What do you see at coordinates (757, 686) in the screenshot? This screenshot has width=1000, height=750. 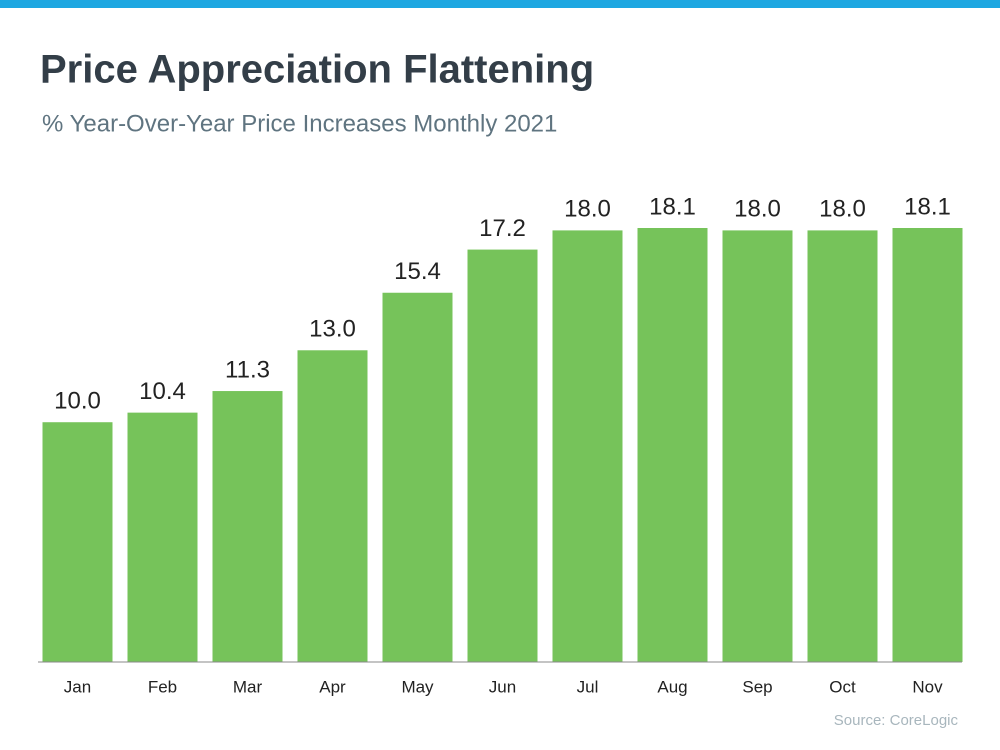 I see `x-tick-label: Sep` at bounding box center [757, 686].